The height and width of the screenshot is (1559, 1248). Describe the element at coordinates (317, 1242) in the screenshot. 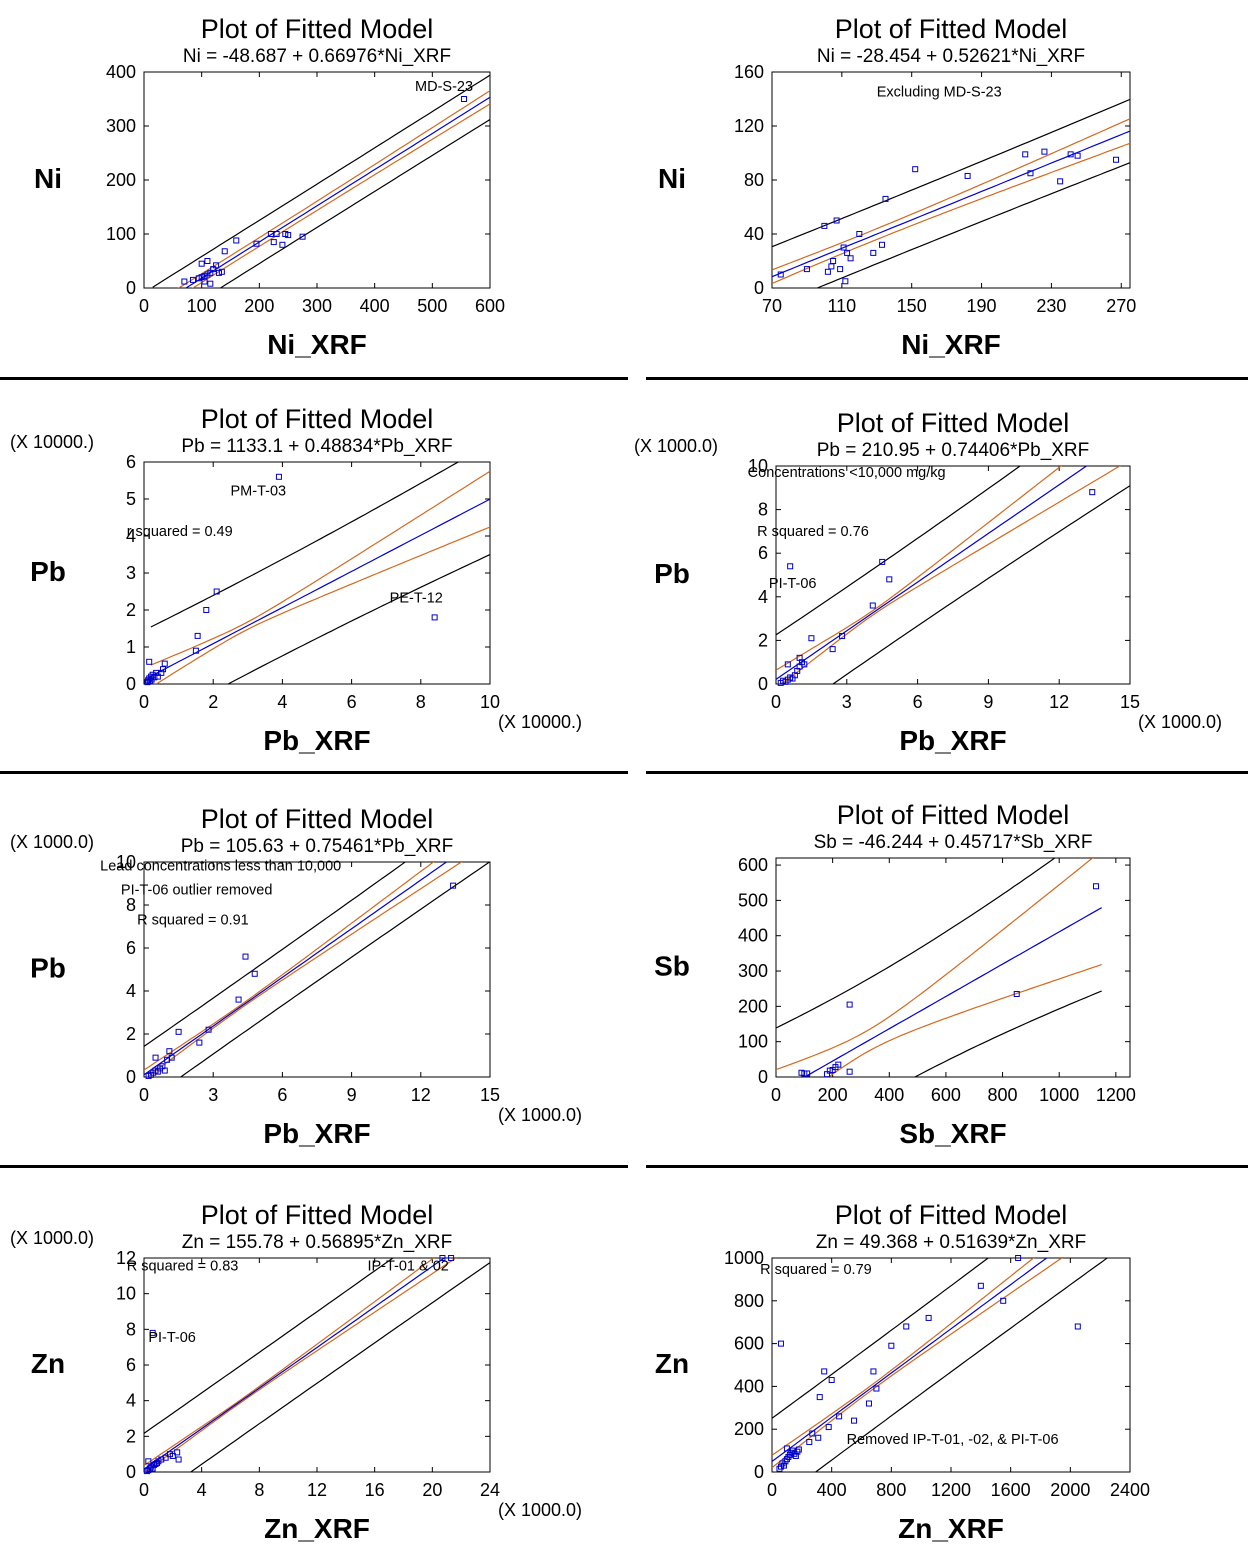

I see `chart-subtitle: Zn = 155.78 + 0.56895*Zn_XRF` at that location.